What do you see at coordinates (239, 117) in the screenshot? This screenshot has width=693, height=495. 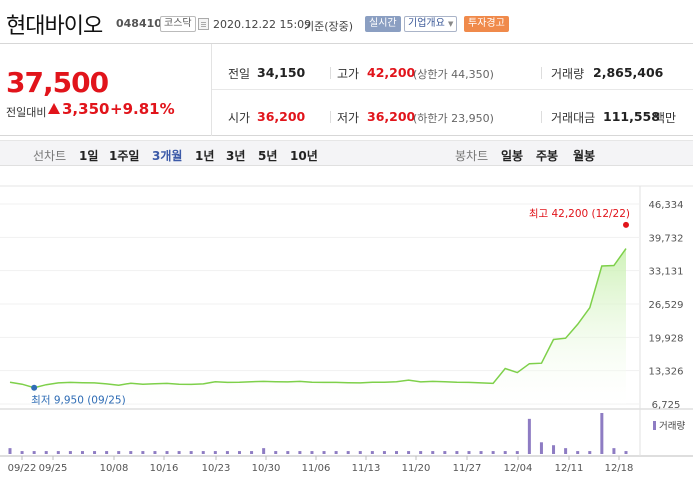 I see `open-label: 시가` at bounding box center [239, 117].